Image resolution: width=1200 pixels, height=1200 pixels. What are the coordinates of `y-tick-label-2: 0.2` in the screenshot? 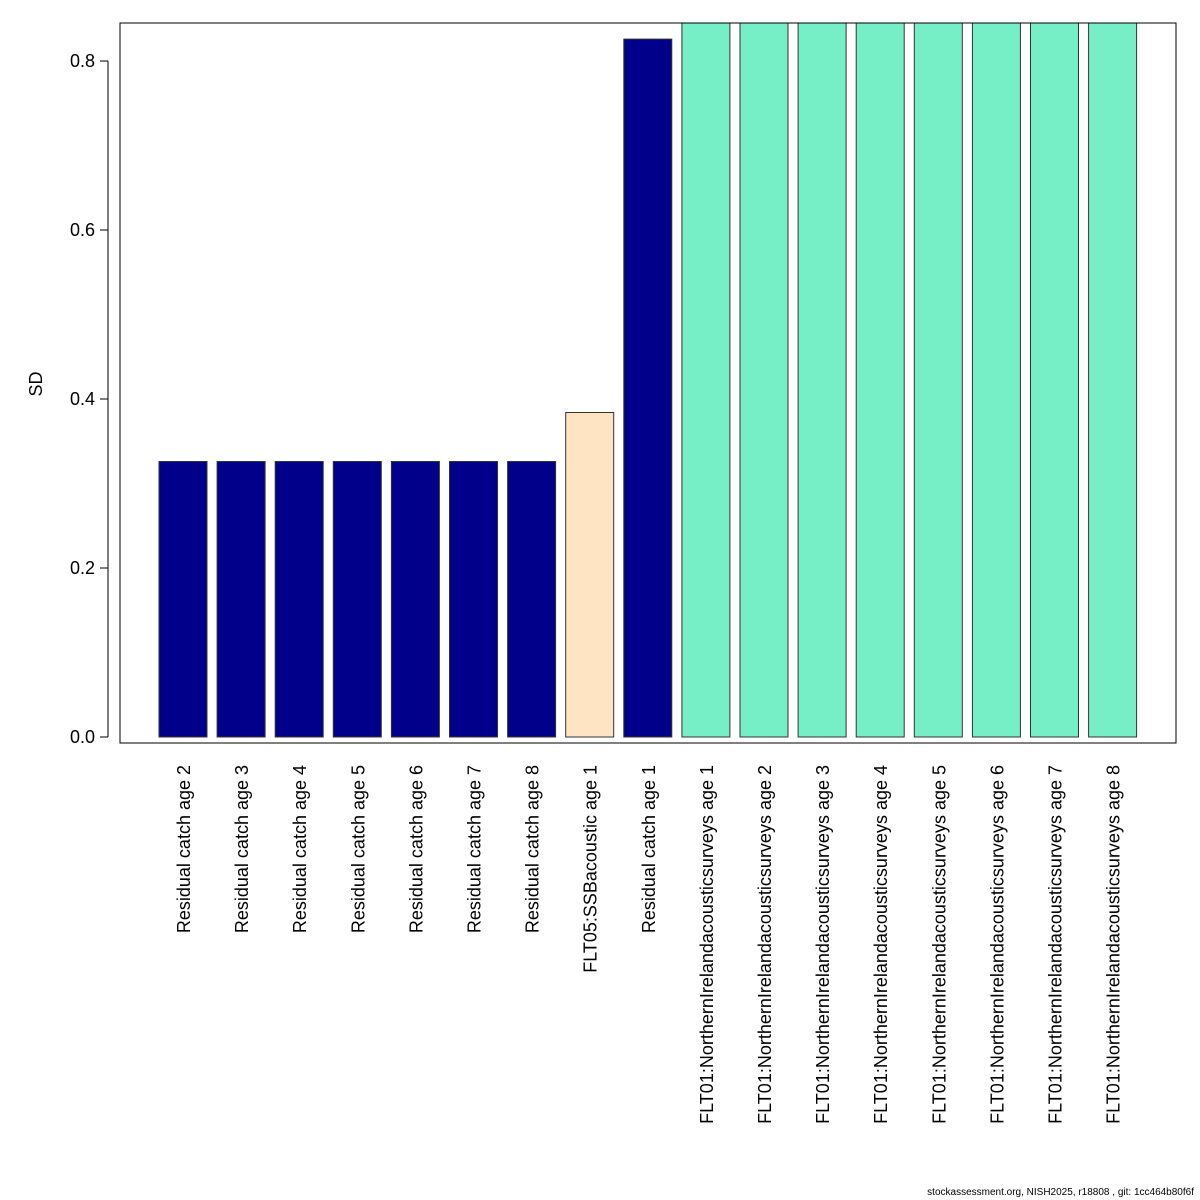 It's located at (82, 568).